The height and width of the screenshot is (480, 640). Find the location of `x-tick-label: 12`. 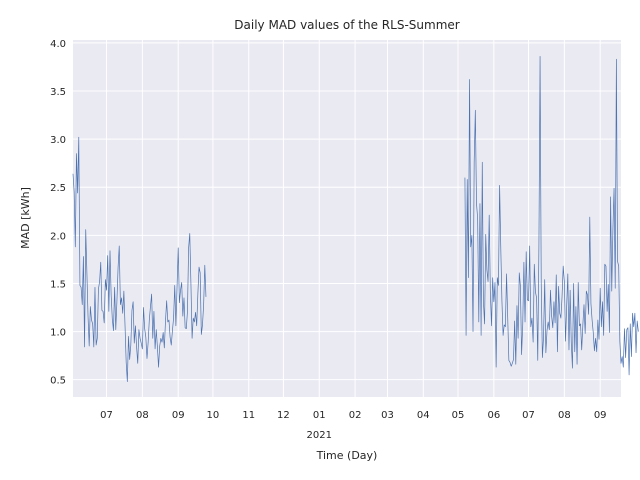

x-tick-label: 12 is located at coordinates (283, 415).